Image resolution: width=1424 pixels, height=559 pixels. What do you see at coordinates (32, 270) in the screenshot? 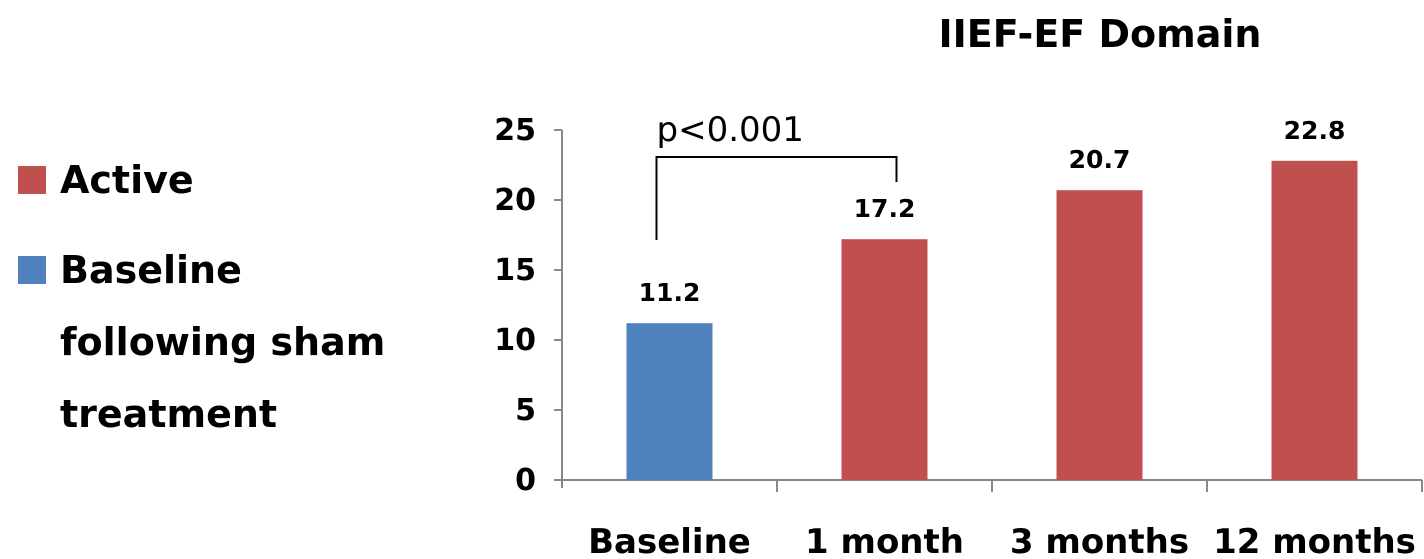
I see `legend-swatch-baseline` at bounding box center [32, 270].